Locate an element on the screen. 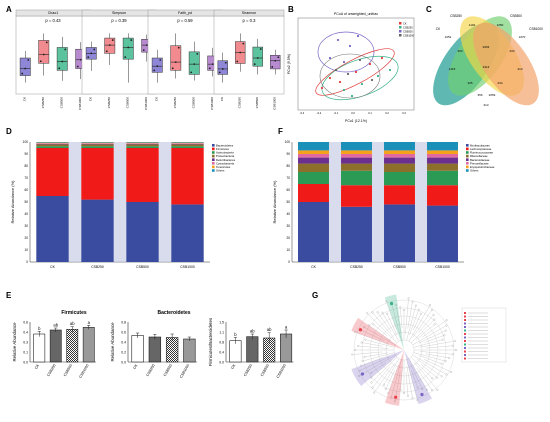 The height and width of the screenshot is (422, 550). boxplot-xtick: CK is located at coordinates (156, 99).